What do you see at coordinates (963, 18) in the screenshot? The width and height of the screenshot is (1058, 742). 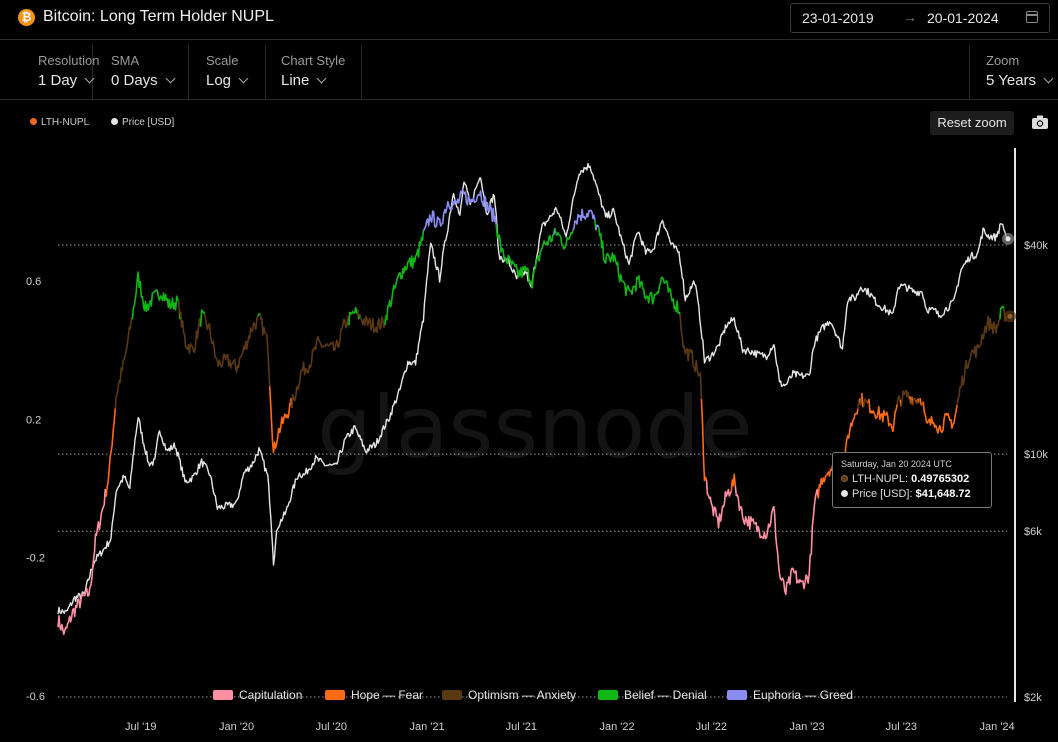 I see `date-end: 20-01-2024` at bounding box center [963, 18].